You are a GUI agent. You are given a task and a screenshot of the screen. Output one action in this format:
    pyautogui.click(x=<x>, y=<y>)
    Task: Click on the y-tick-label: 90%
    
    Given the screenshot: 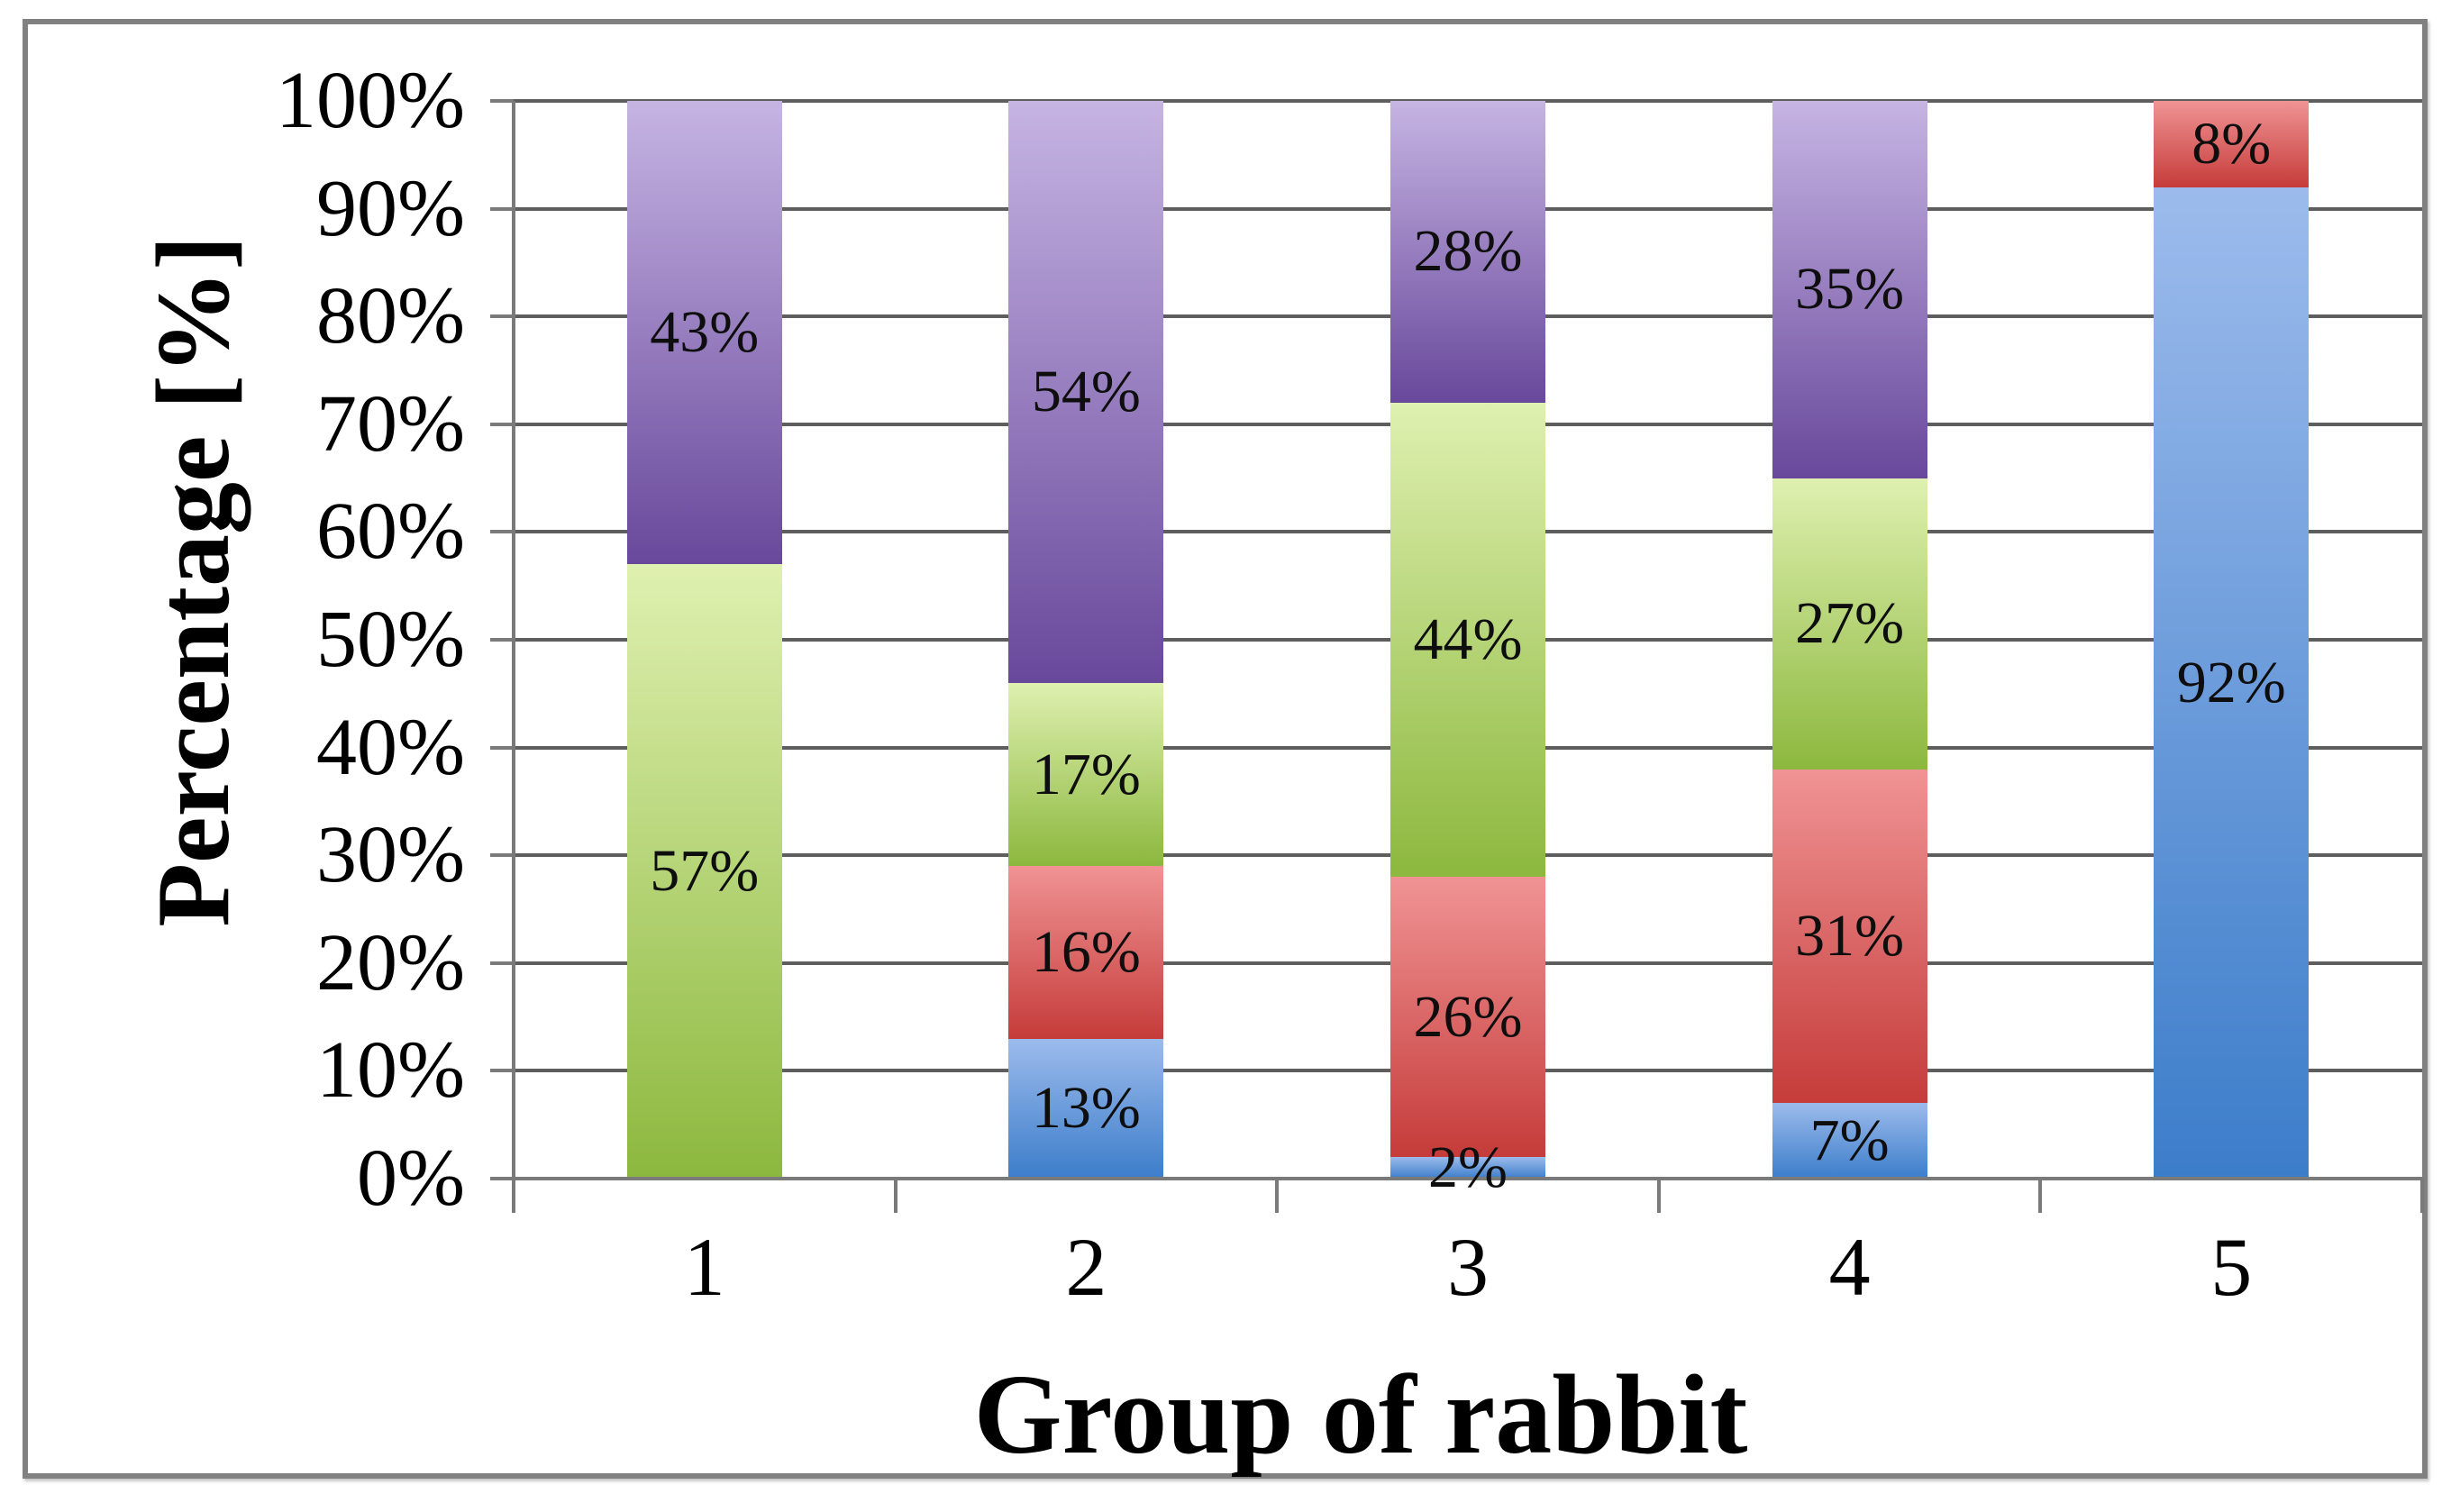 What is the action you would take?
    pyautogui.click(x=391, y=208)
    